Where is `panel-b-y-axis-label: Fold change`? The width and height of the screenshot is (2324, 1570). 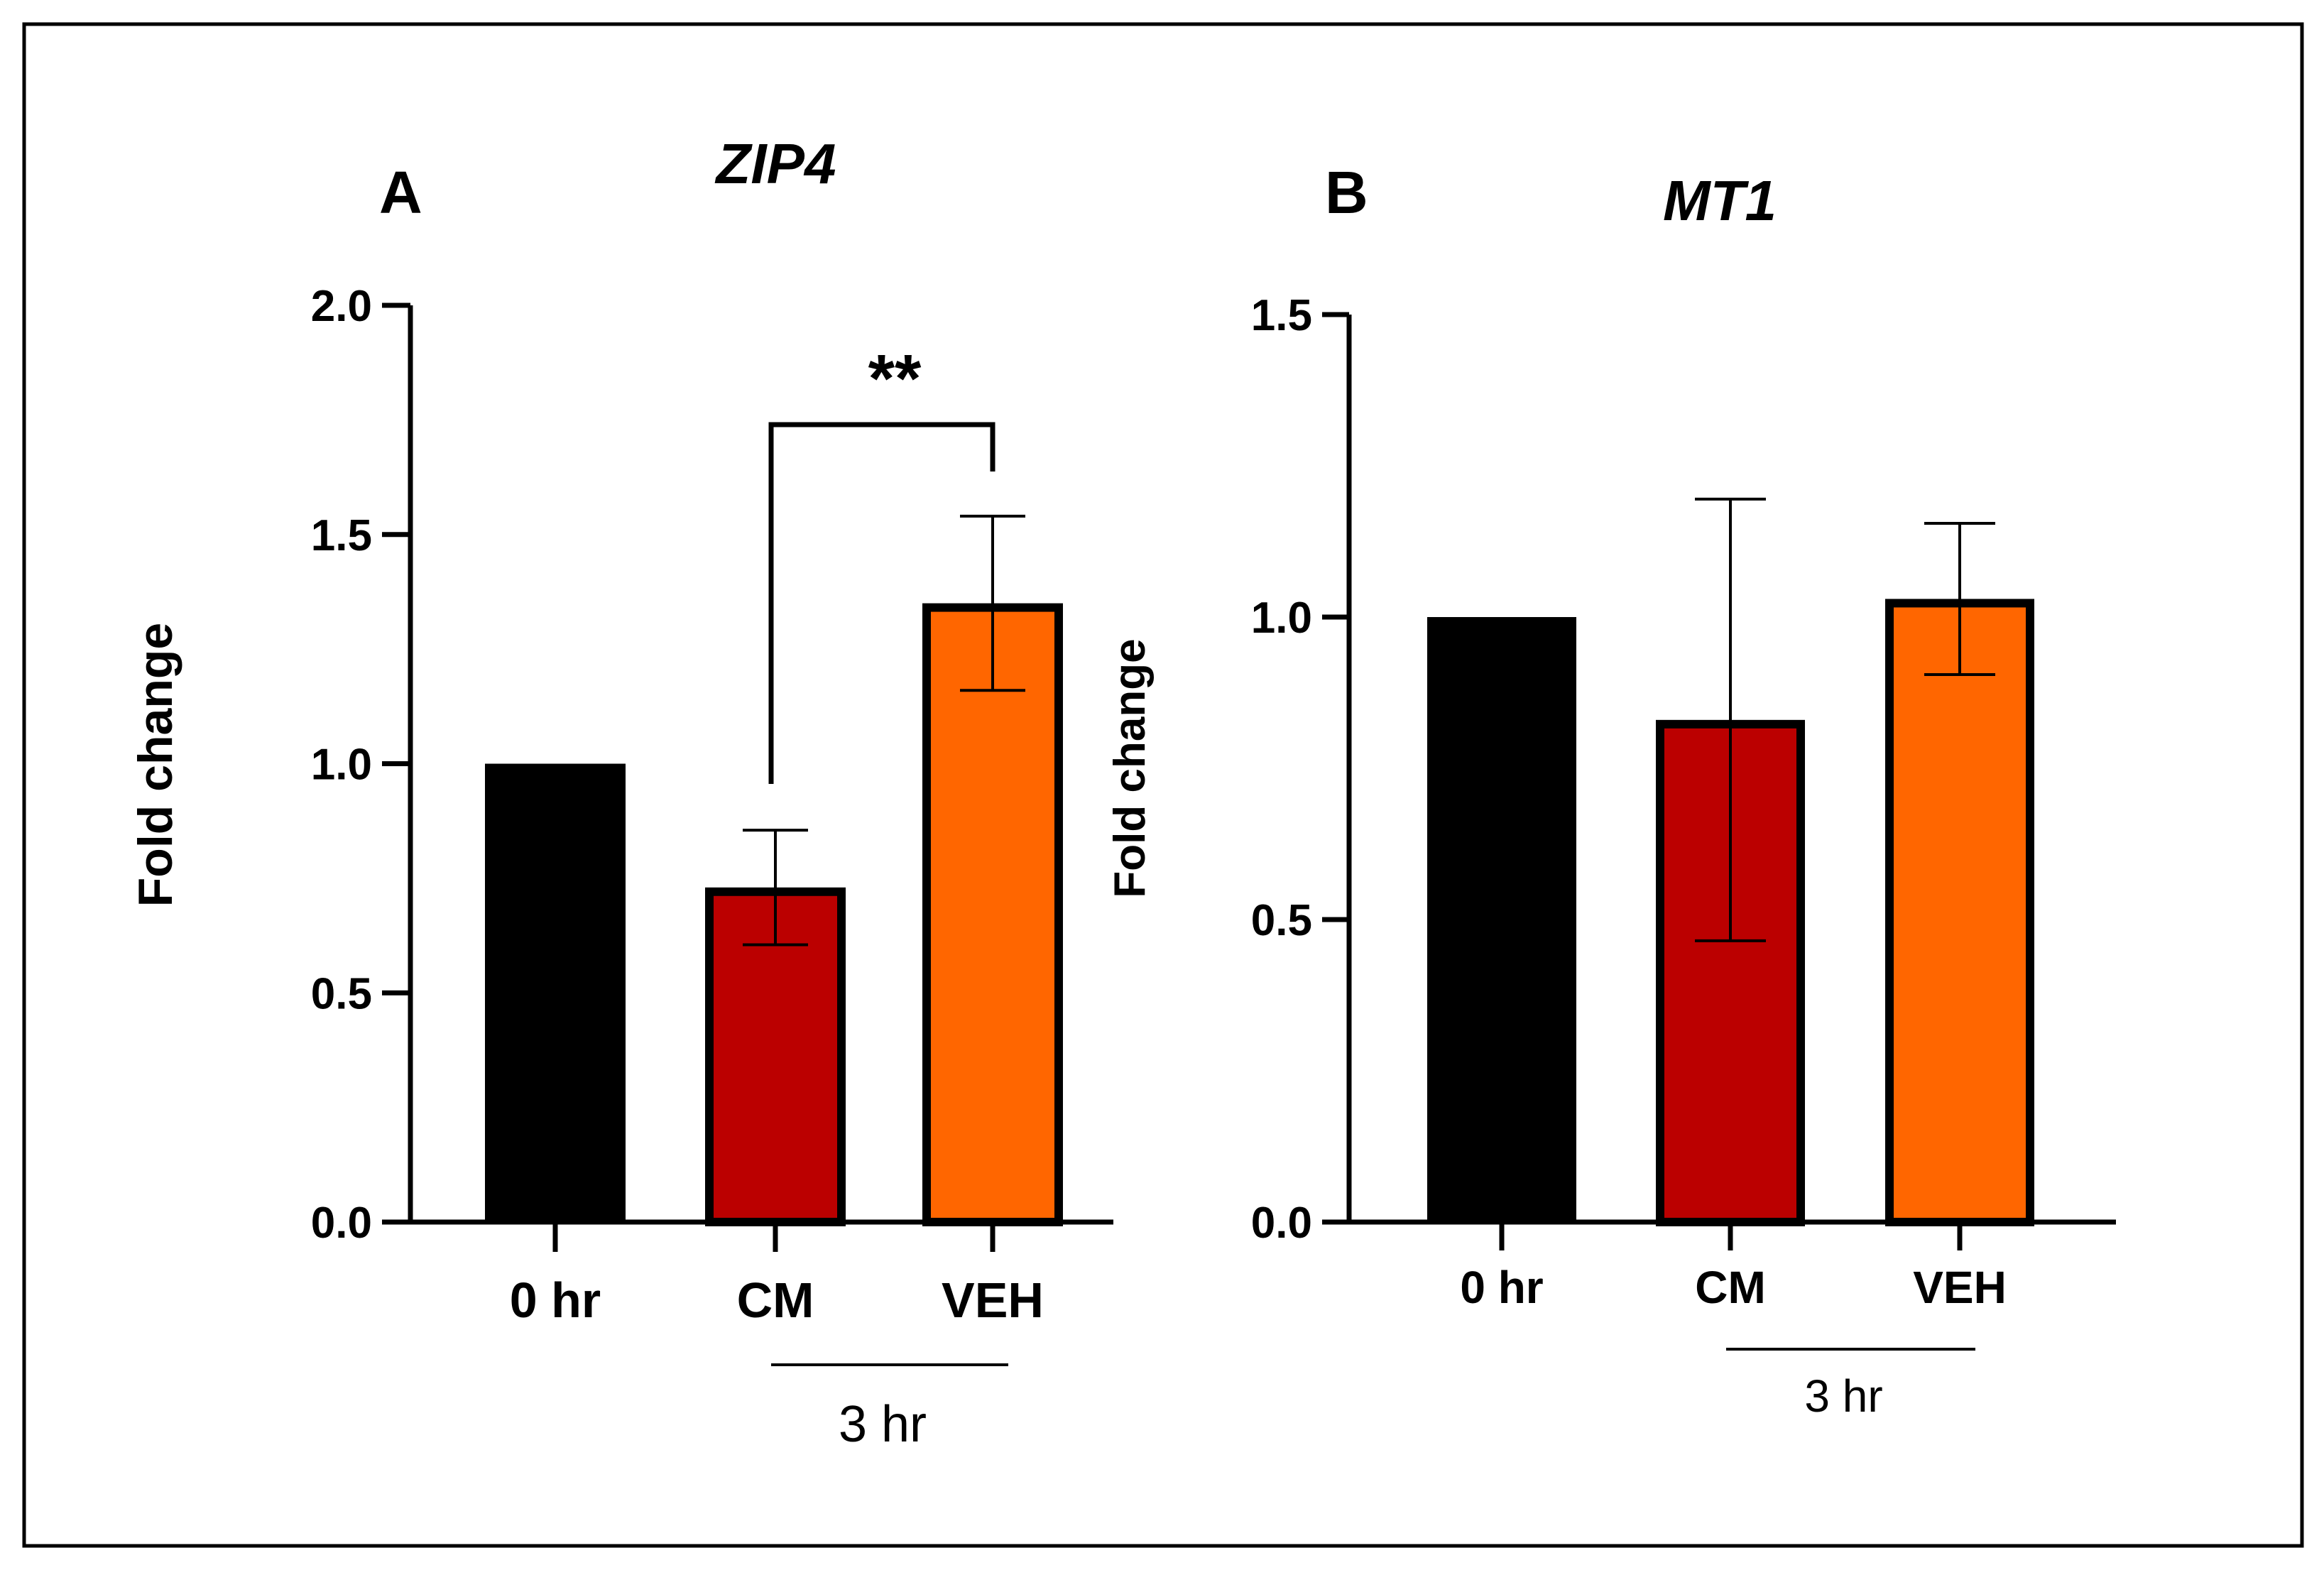 panel-b-y-axis-label: Fold change is located at coordinates (1130, 768).